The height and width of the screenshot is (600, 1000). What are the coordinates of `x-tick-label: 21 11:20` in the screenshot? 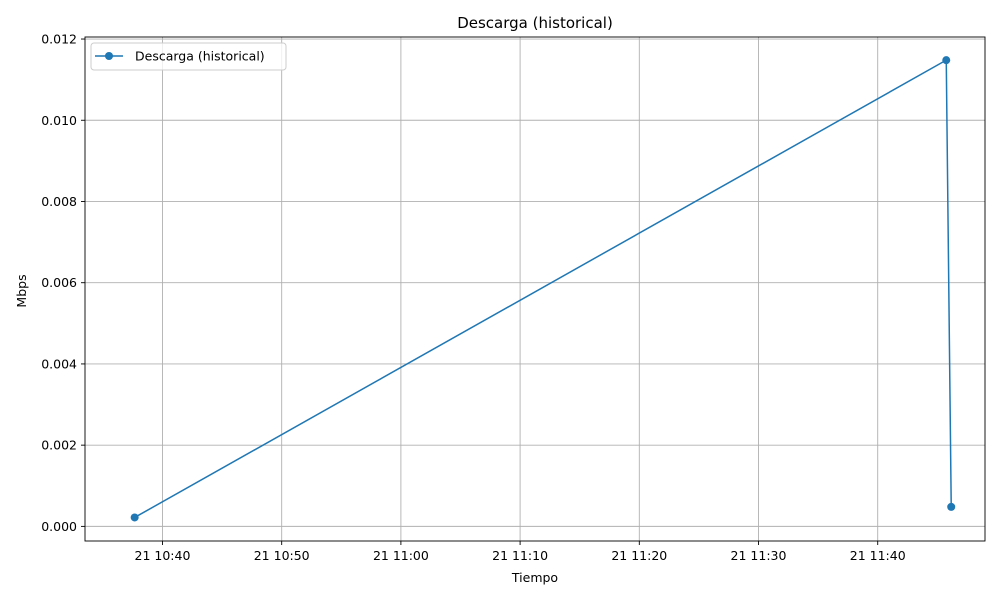 It's located at (639, 555).